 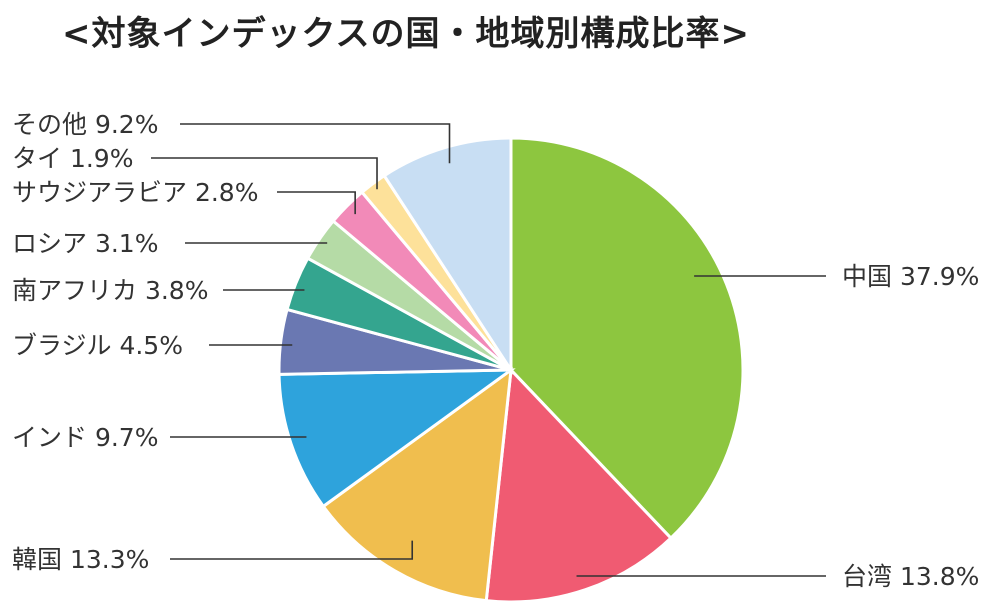 I want to click on slice-label: ブラジル 4.5%, so click(x=97, y=345).